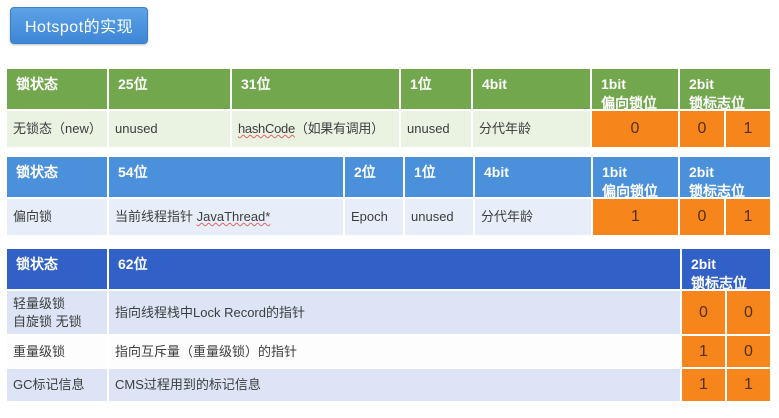 The height and width of the screenshot is (418, 779). Describe the element at coordinates (635, 217) in the screenshot. I see `bit-cell-bias: 1` at that location.